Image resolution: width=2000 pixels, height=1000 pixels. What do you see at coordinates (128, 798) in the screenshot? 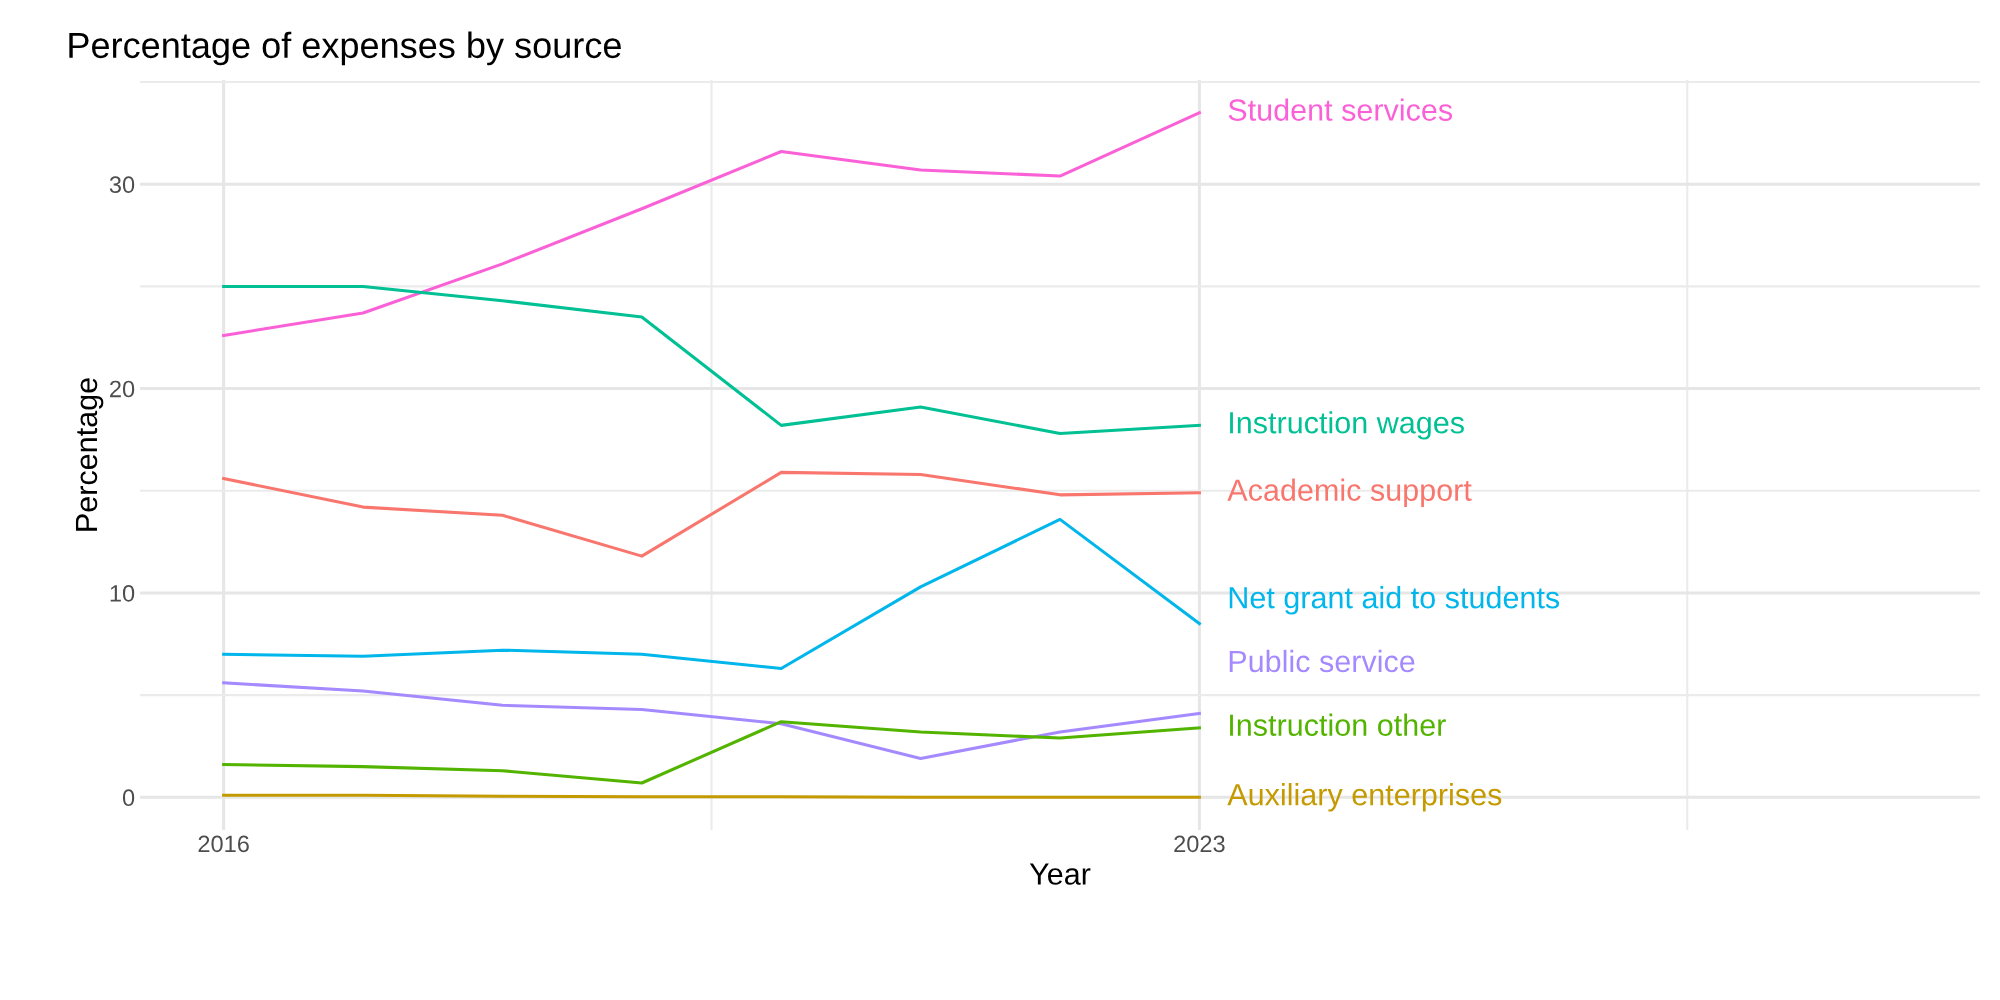
I see `y-tick-label: 0` at bounding box center [128, 798].